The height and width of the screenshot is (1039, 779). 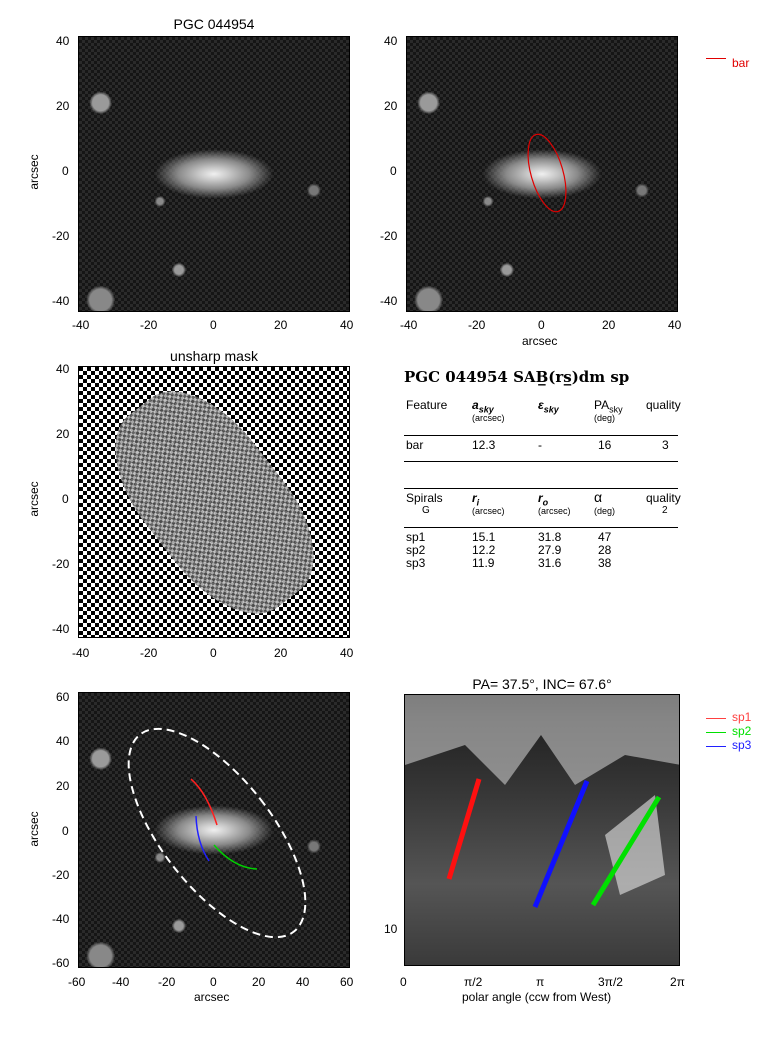 What do you see at coordinates (605, 563) in the screenshot?
I see `spiral-row-alpha: 38` at bounding box center [605, 563].